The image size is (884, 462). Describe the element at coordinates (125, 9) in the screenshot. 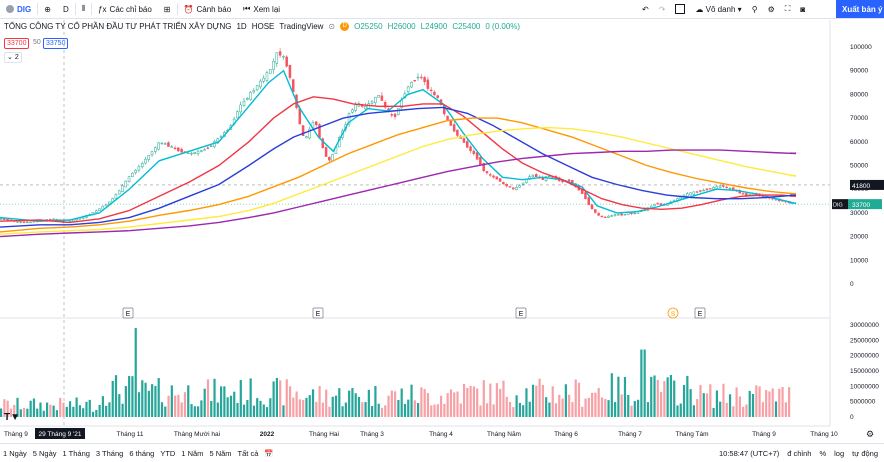

I see `indicators-button: ƒx Các chỉ báo` at that location.